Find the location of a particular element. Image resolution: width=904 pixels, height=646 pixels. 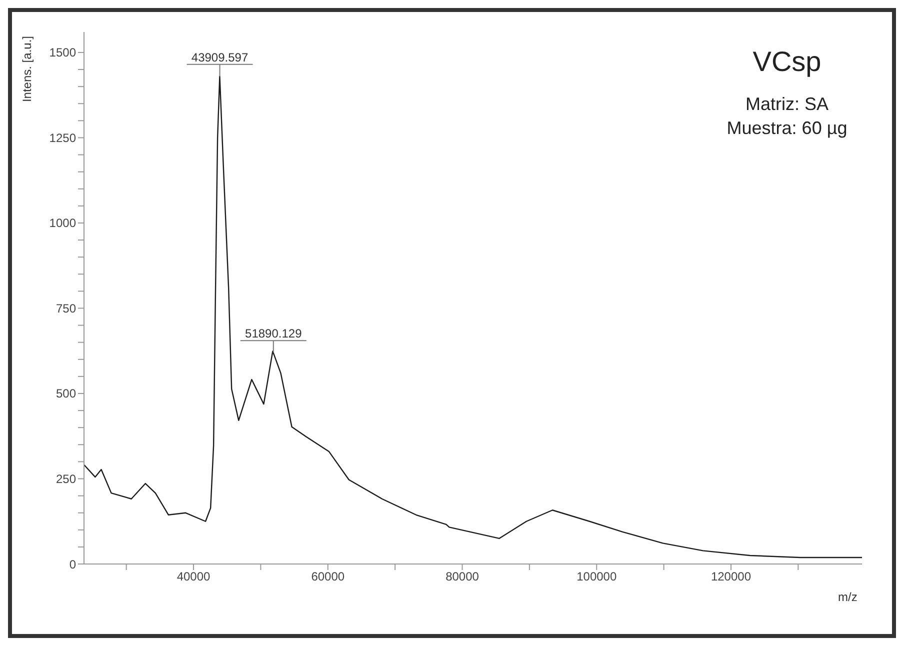

x-axis-title: m/z is located at coordinates (848, 597).